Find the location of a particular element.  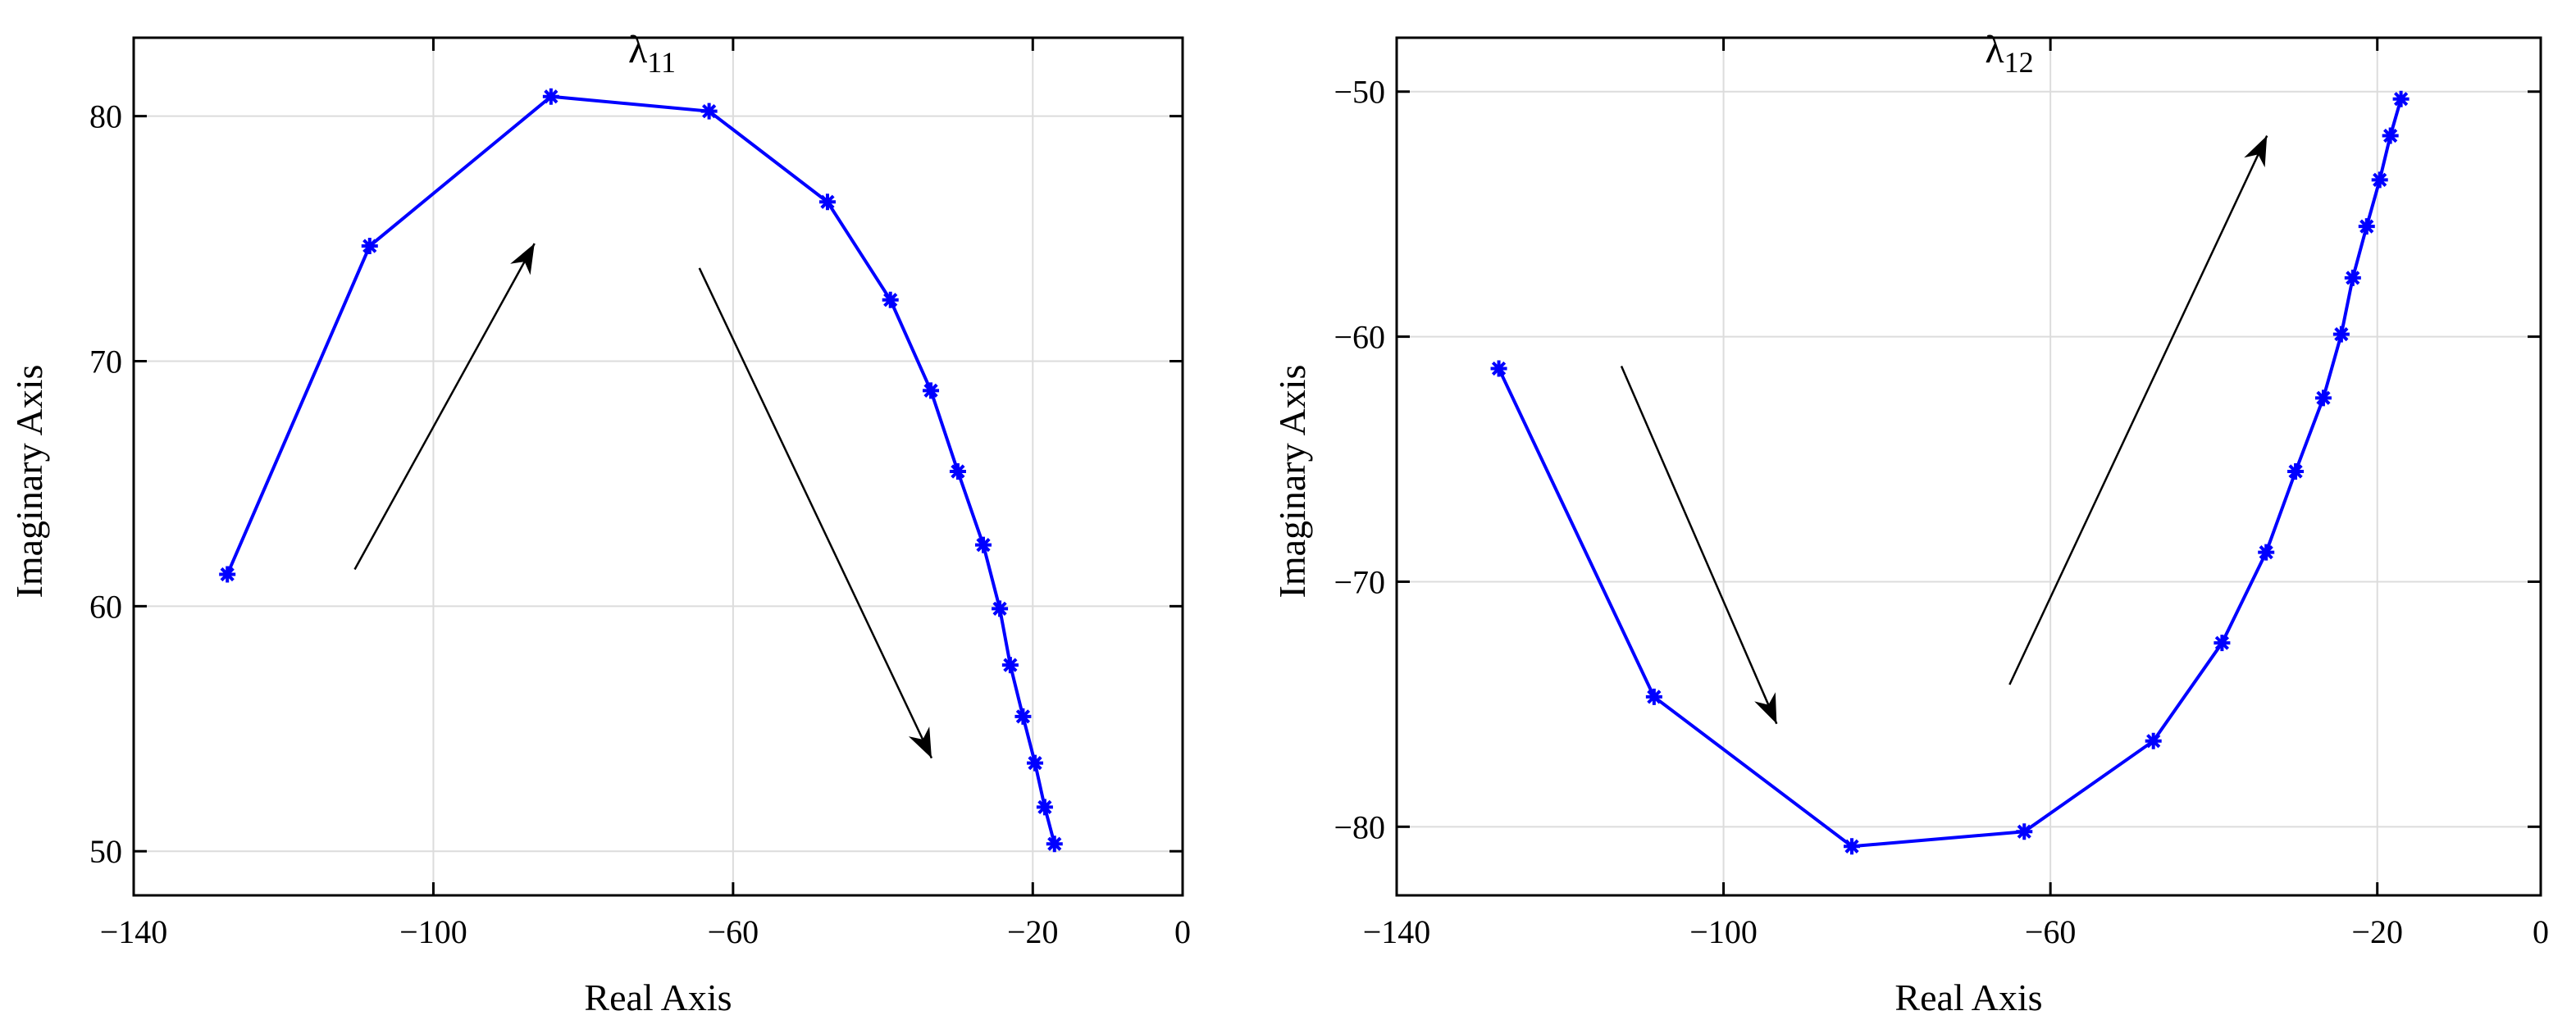

y-tick-label: −70 is located at coordinates (1359, 582).